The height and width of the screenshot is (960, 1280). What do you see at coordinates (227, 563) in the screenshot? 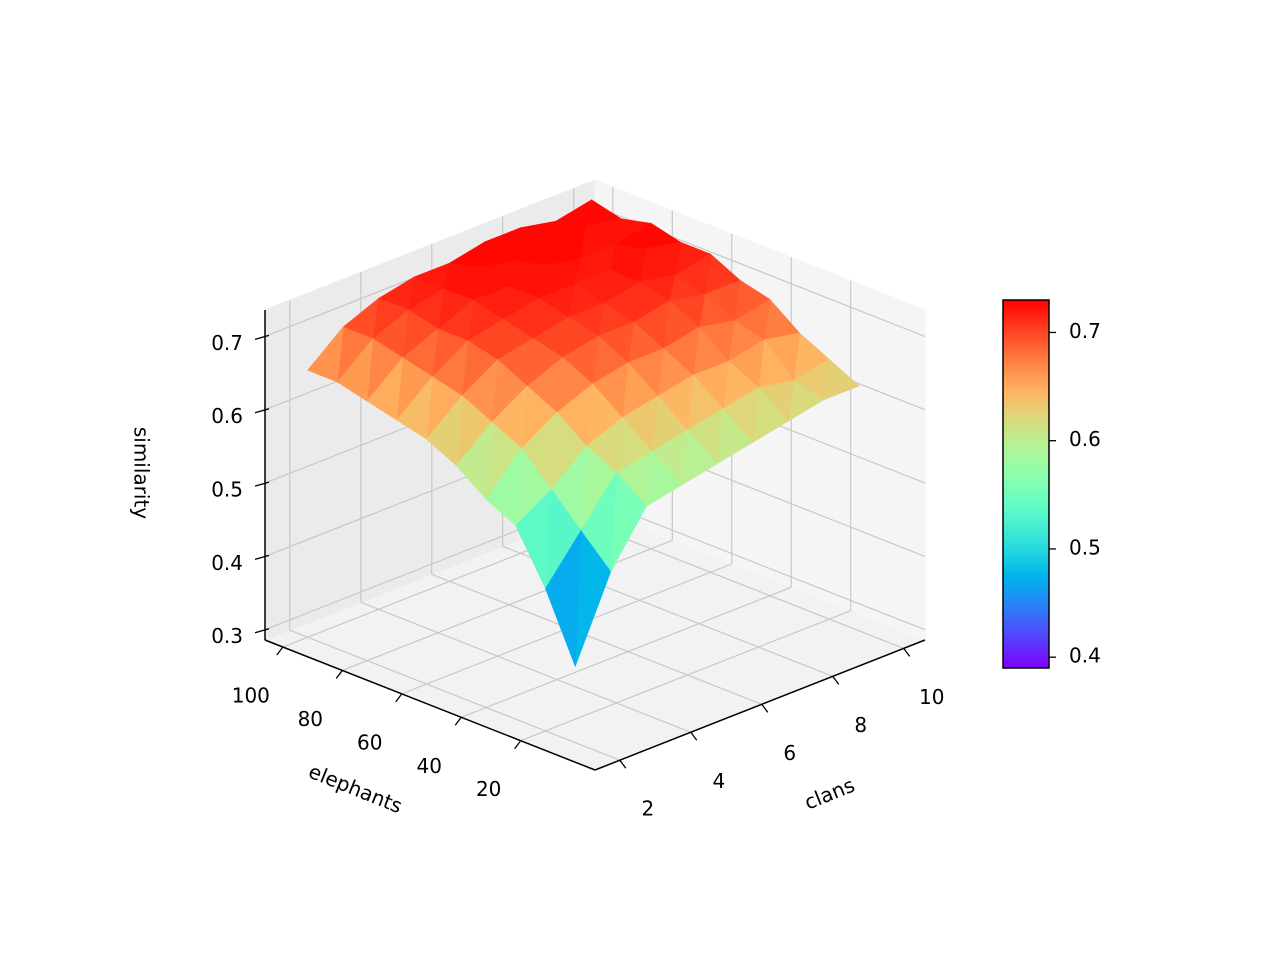
I see `z-tick-label: 0.4` at bounding box center [227, 563].